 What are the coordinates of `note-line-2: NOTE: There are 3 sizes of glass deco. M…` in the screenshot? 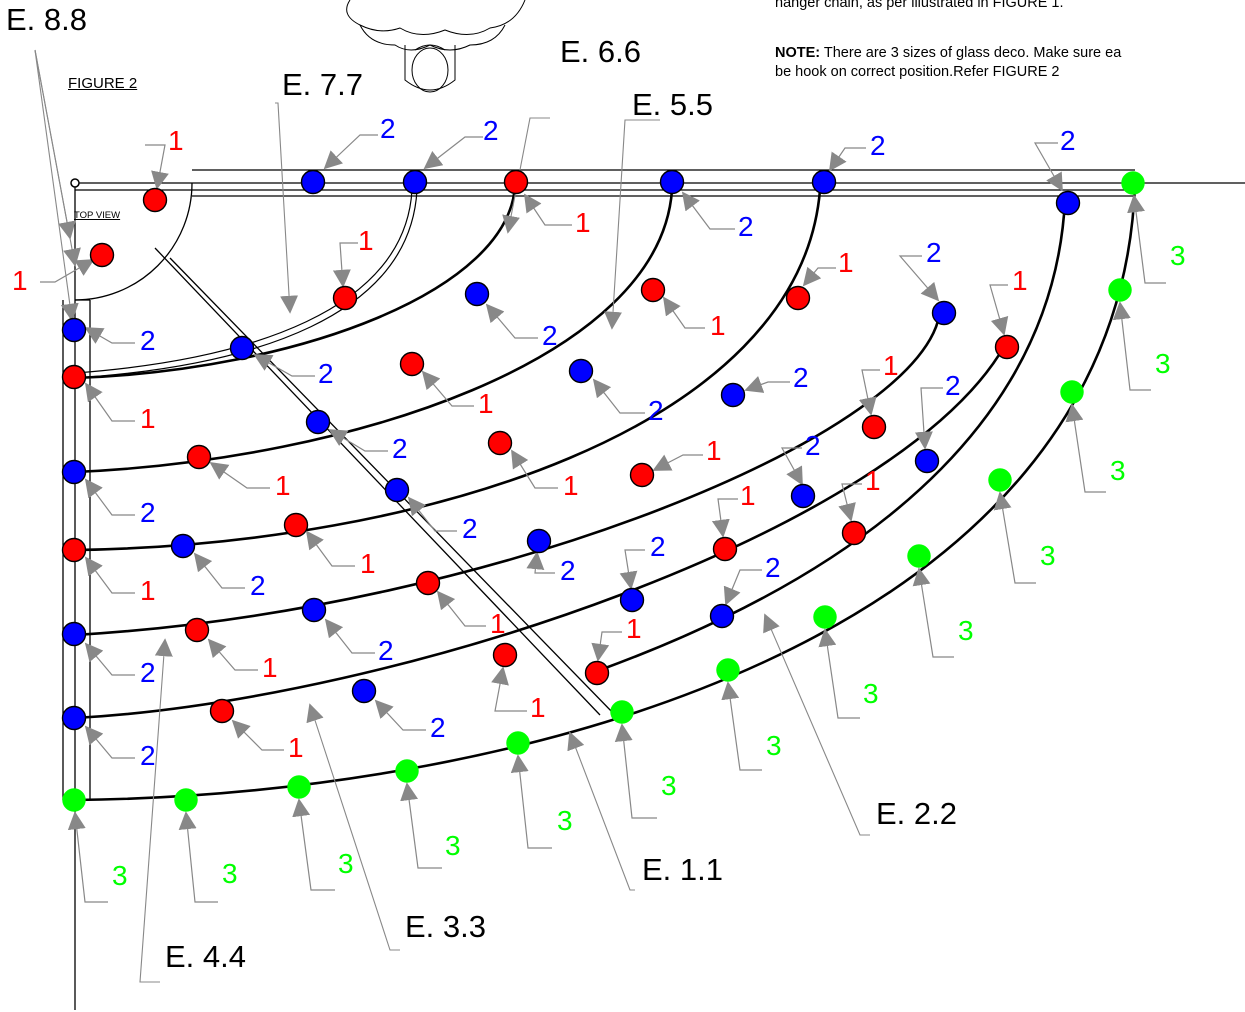 It's located at (948, 53).